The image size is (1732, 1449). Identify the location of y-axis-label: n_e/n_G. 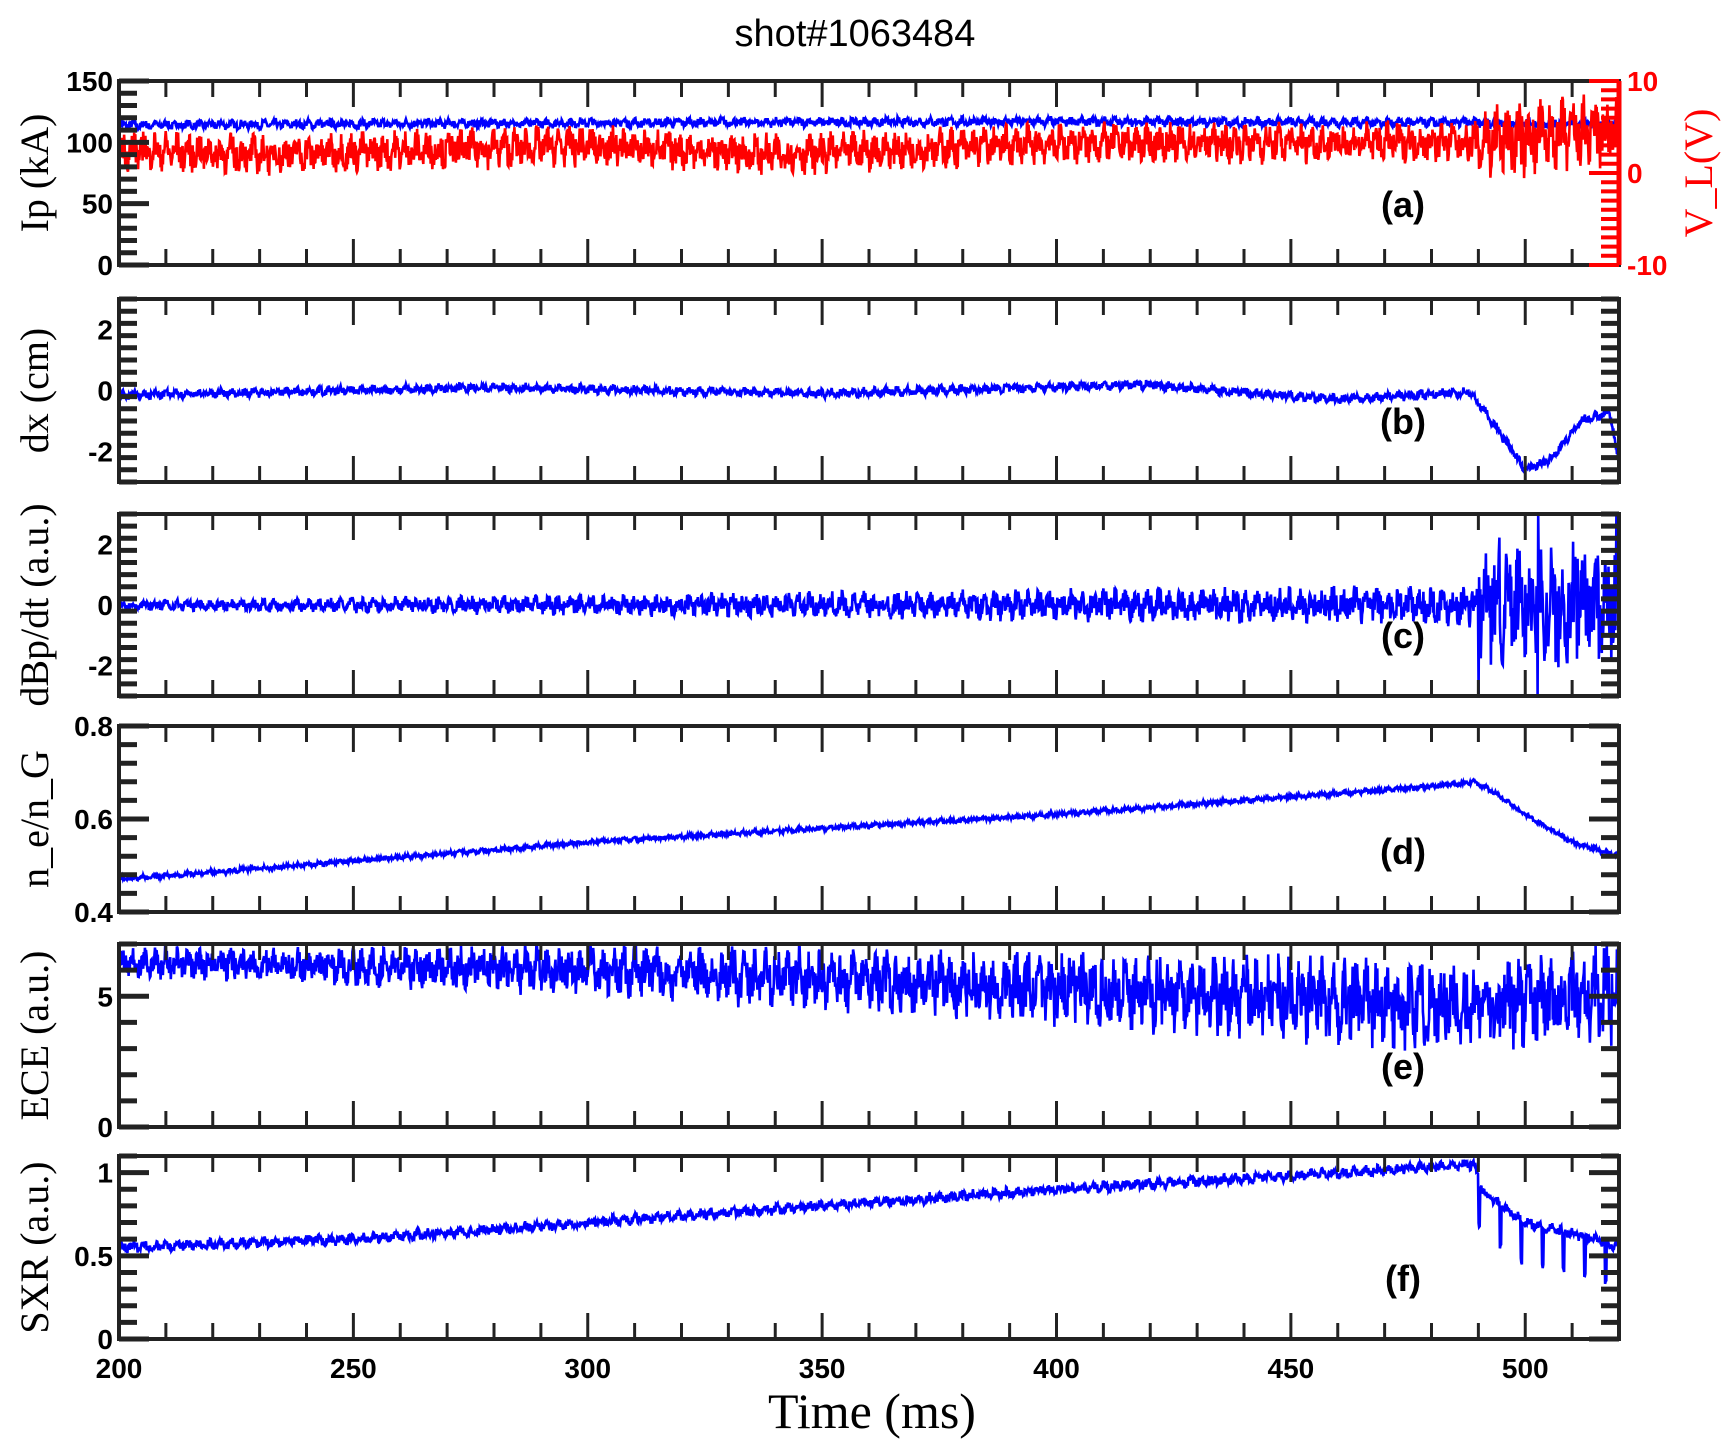
(34, 819).